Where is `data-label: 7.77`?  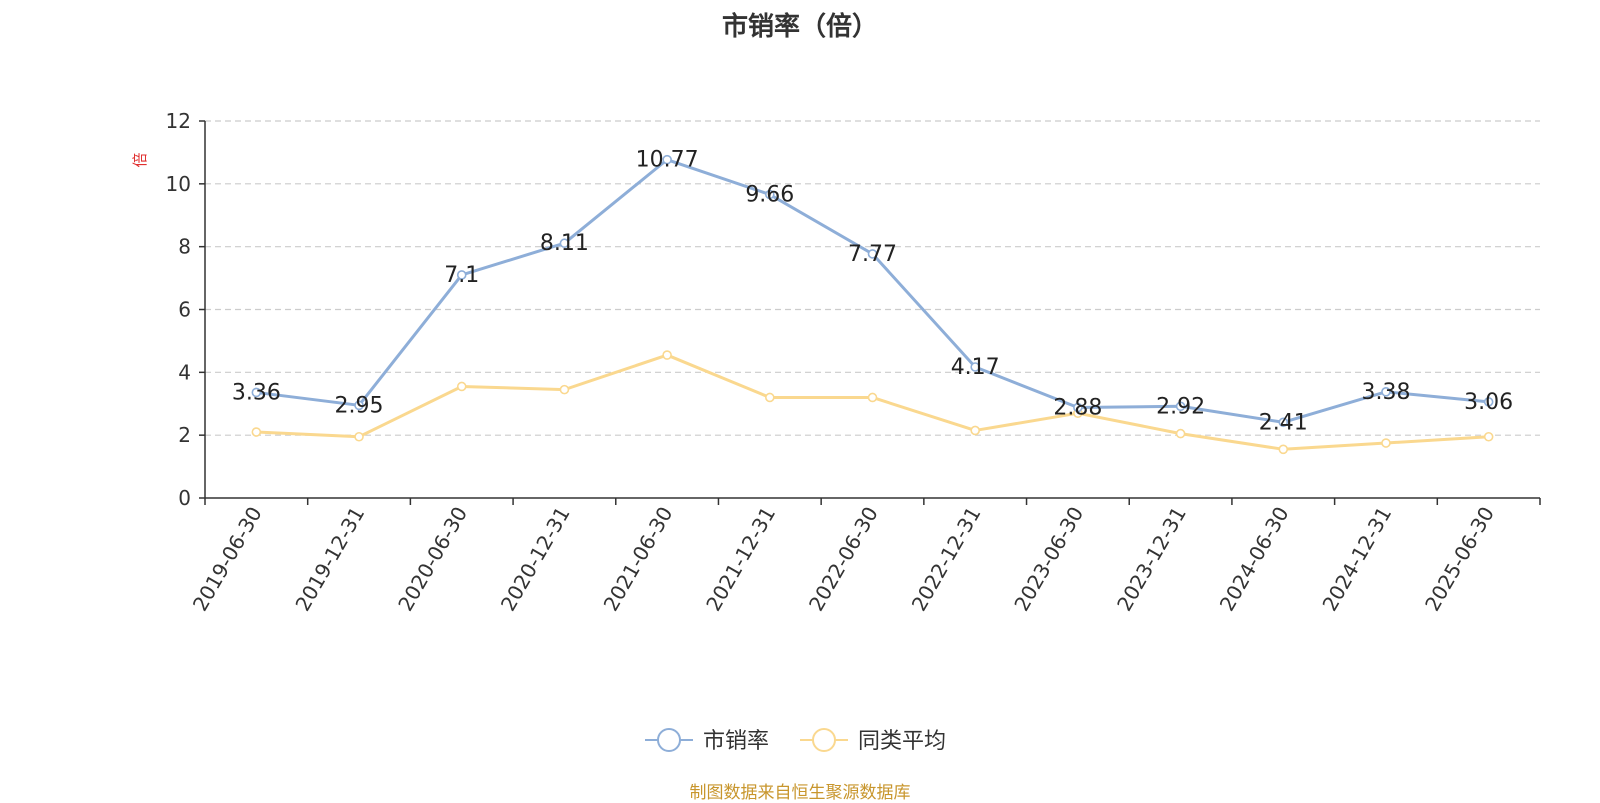
data-label: 7.77 is located at coordinates (872, 254).